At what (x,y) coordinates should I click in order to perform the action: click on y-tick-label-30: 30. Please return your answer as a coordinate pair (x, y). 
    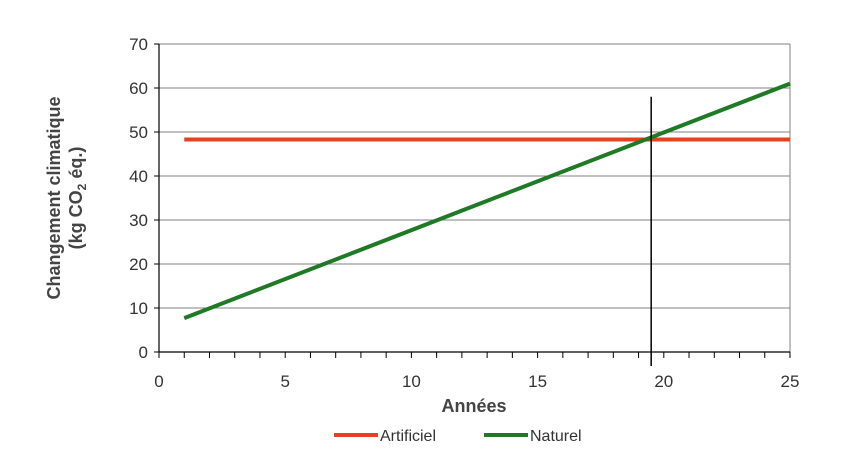
    Looking at the image, I should click on (138, 220).